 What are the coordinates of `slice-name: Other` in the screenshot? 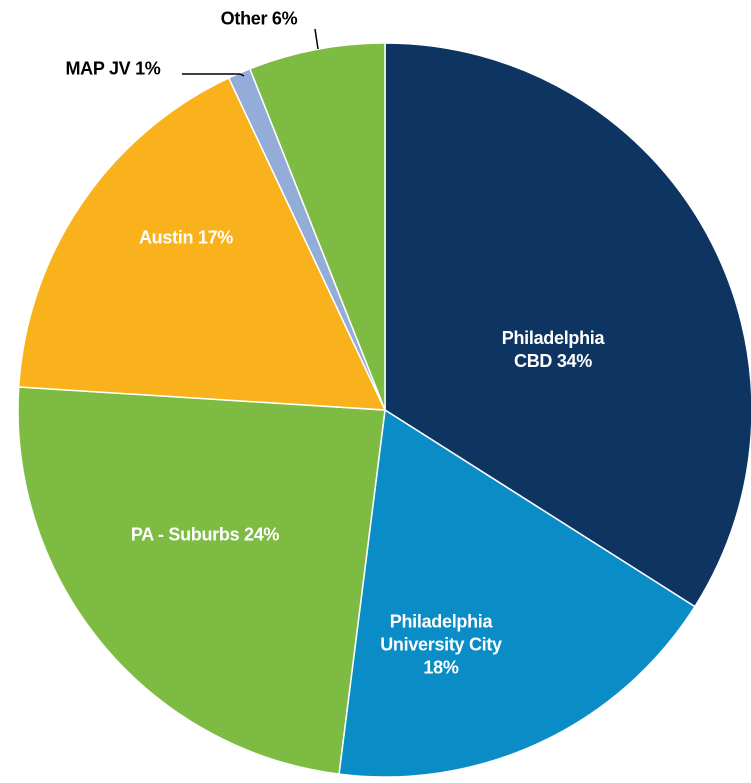 It's located at (244, 18).